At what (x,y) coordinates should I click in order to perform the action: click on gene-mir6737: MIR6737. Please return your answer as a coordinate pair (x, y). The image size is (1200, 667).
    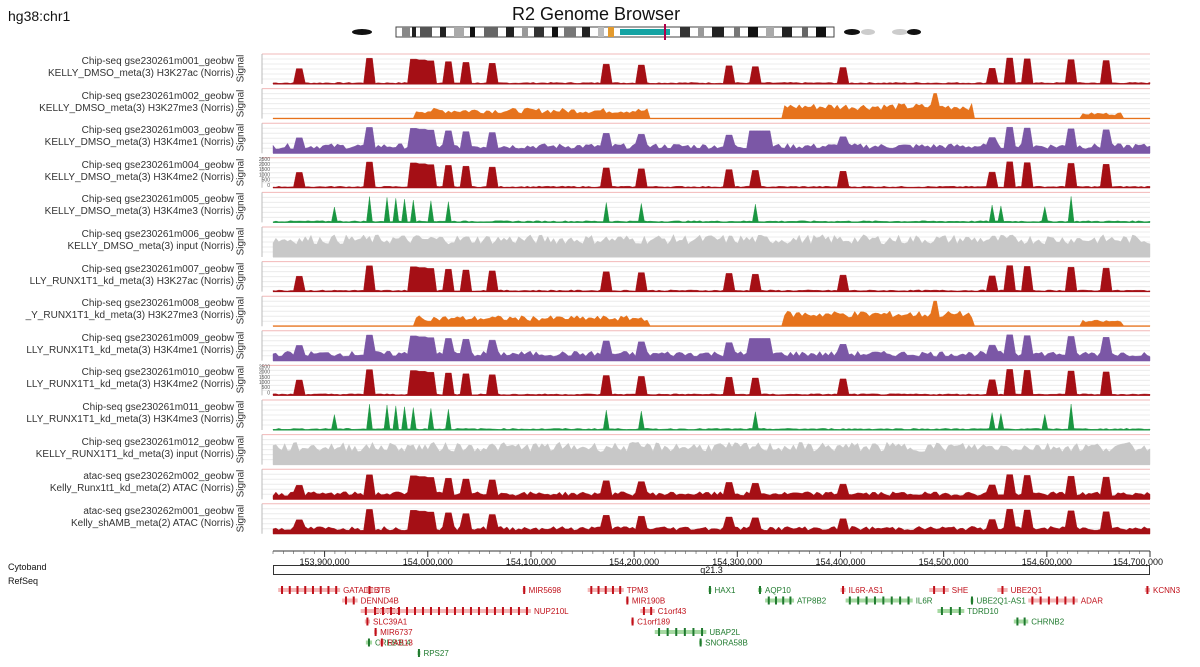
    Looking at the image, I should click on (393, 632).